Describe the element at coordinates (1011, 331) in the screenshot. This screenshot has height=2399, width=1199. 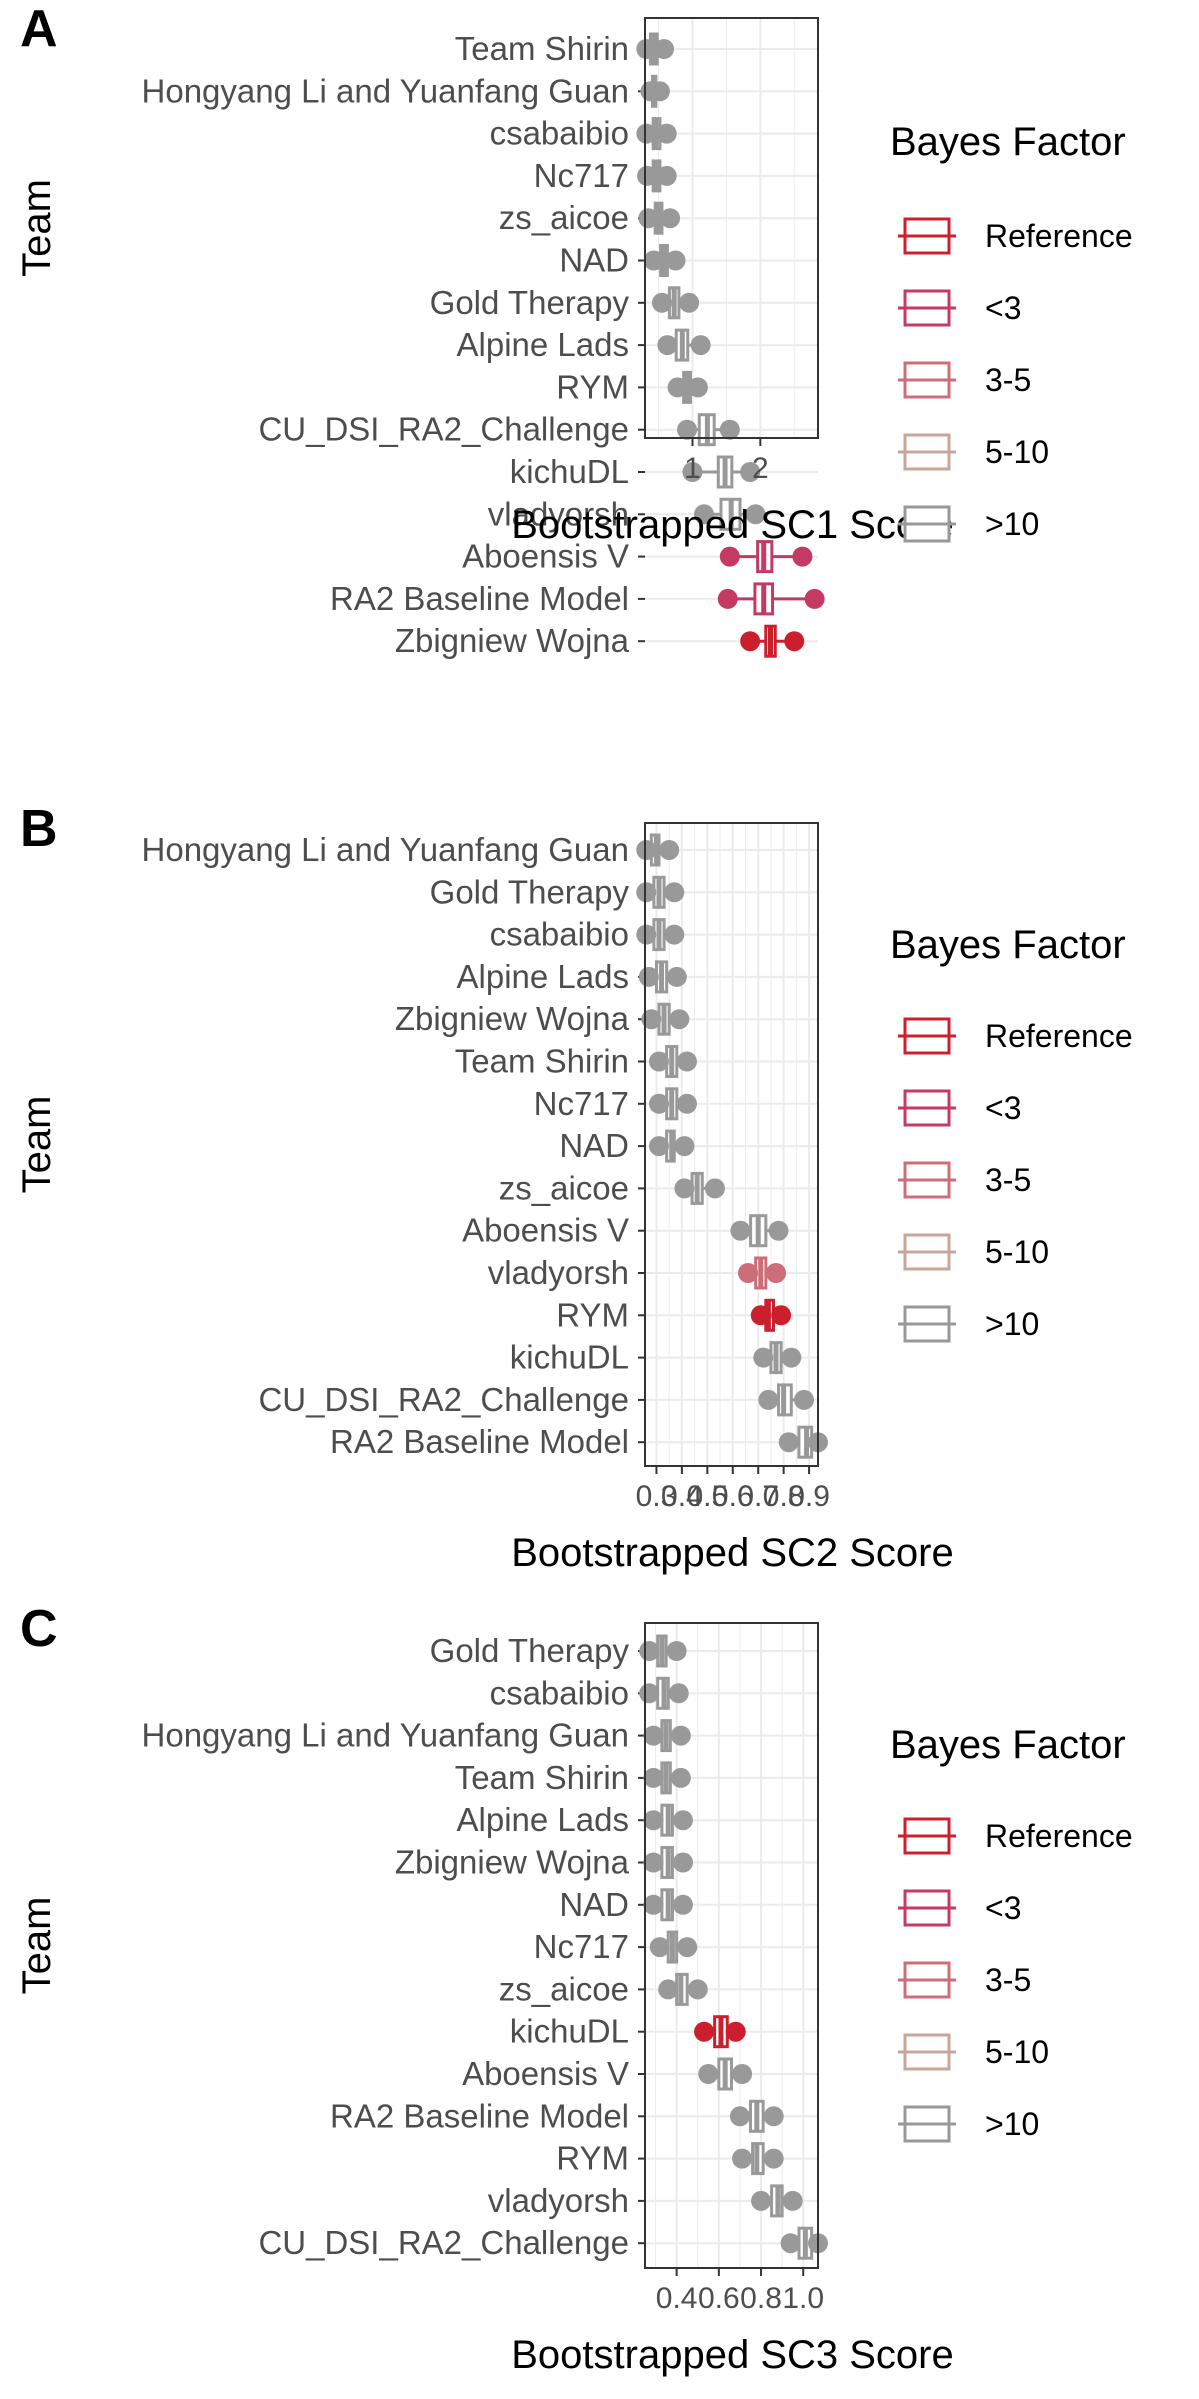
I see `legend: Bayes Factor Reference <3 3-5 5-10 >10` at that location.